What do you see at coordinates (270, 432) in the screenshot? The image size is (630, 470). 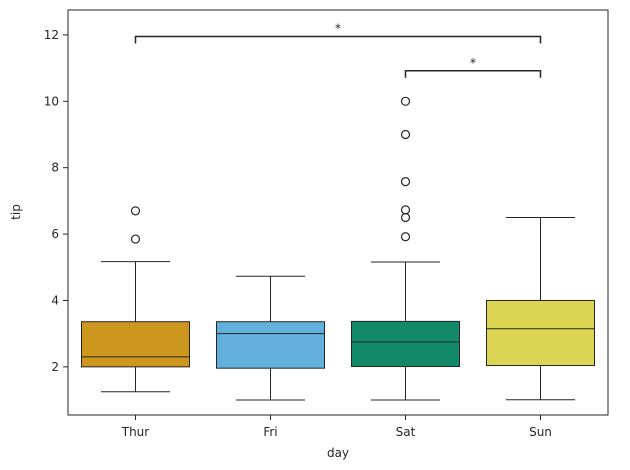 I see `x-tick-label-fri: Fri` at bounding box center [270, 432].